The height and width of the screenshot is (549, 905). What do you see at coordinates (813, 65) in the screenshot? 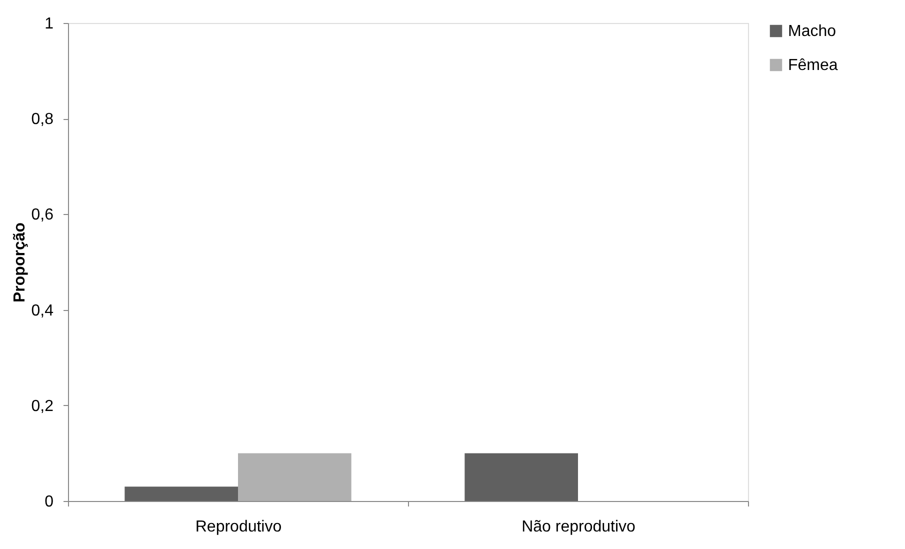
I see `legend-label: Fêmea` at bounding box center [813, 65].